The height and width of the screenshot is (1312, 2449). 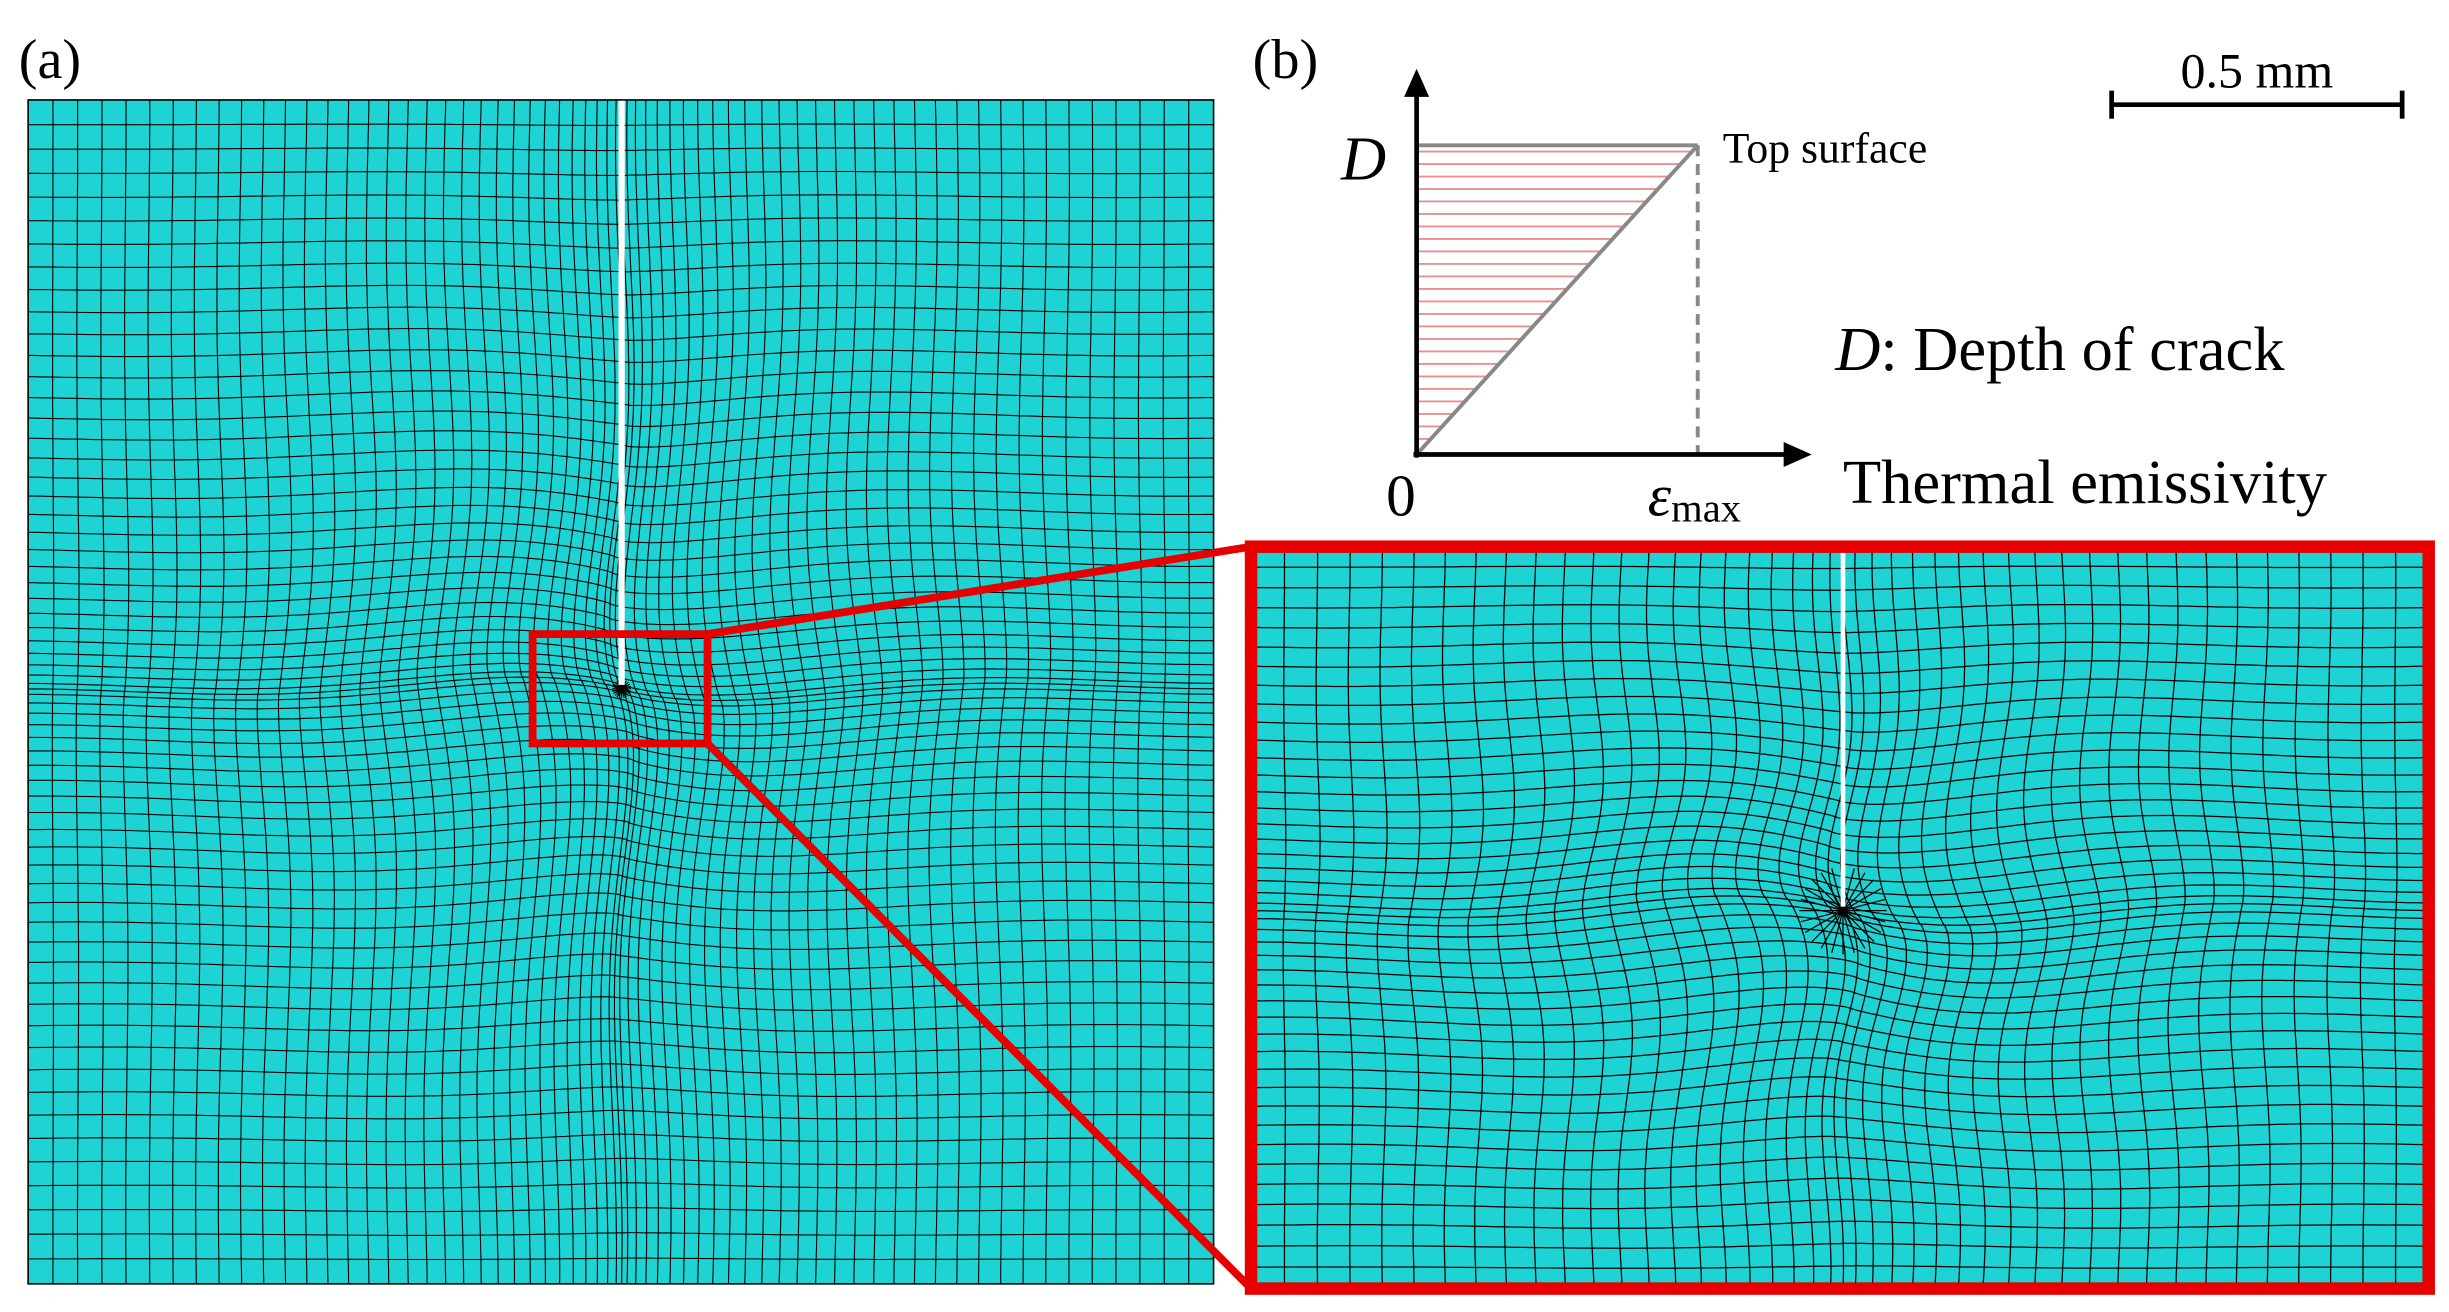 I want to click on origin-label: 0, so click(x=1401, y=495).